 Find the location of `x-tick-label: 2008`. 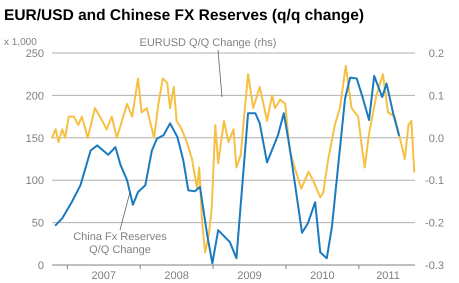

x-tick-label: 2008 is located at coordinates (176, 276).